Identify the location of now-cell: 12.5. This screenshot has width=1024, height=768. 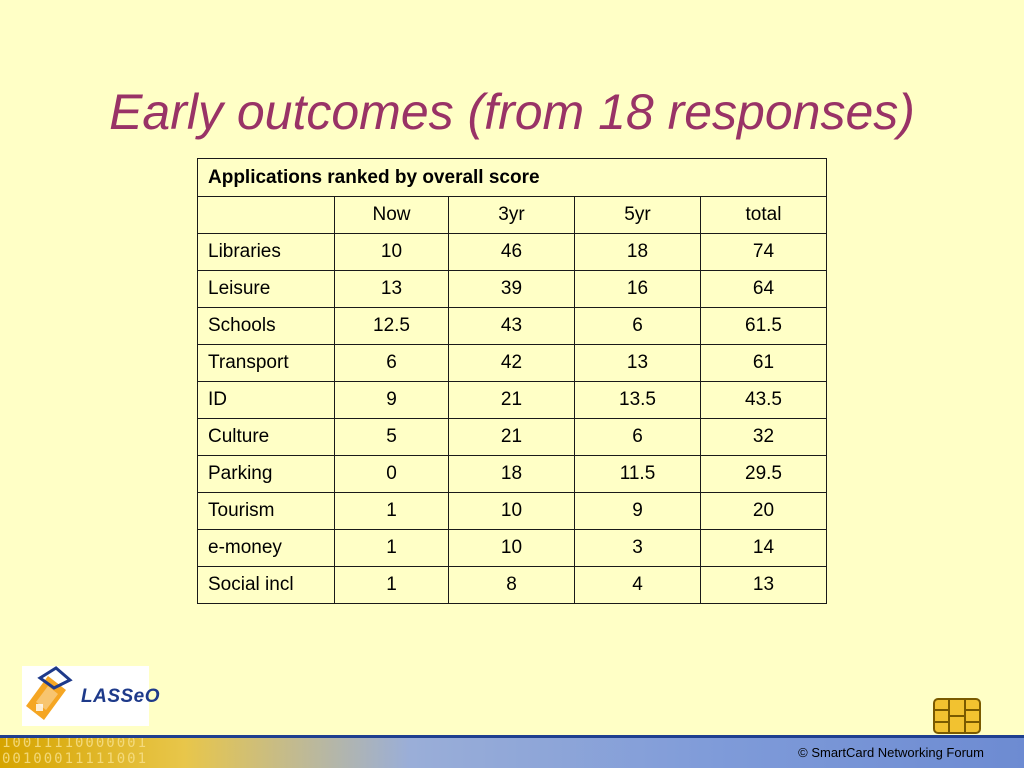
(391, 326).